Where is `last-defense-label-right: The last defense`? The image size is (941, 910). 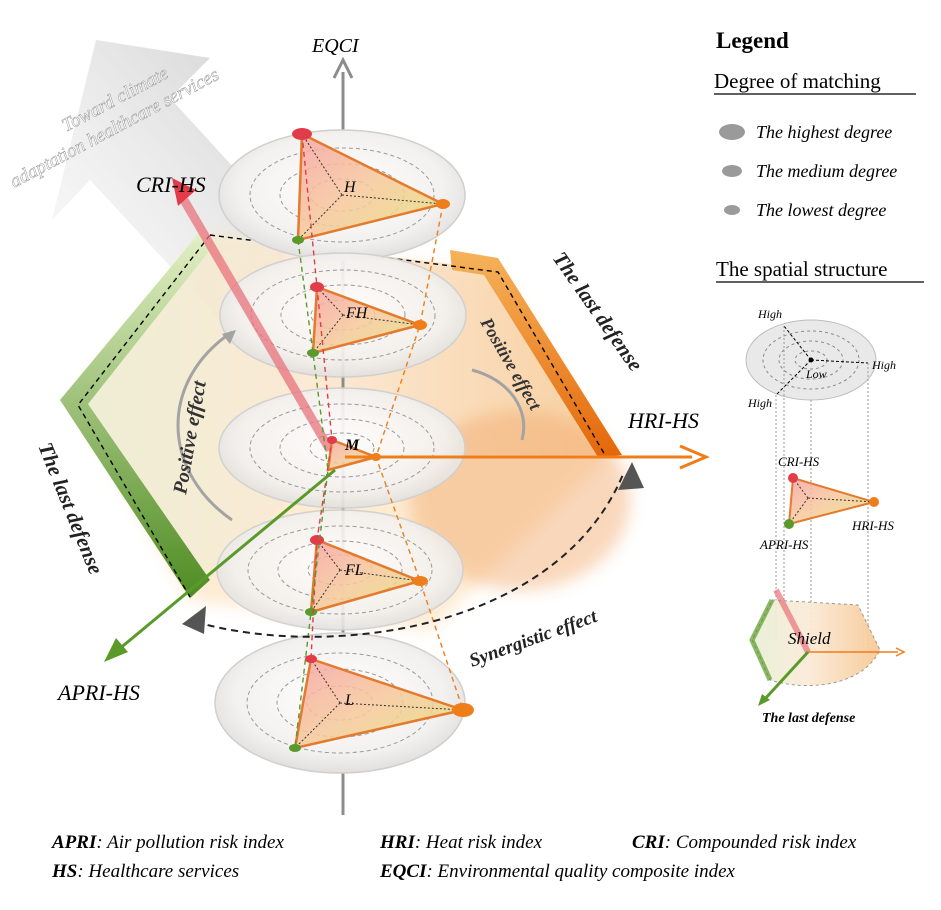
last-defense-label-right: The last defense is located at coordinates (598, 311).